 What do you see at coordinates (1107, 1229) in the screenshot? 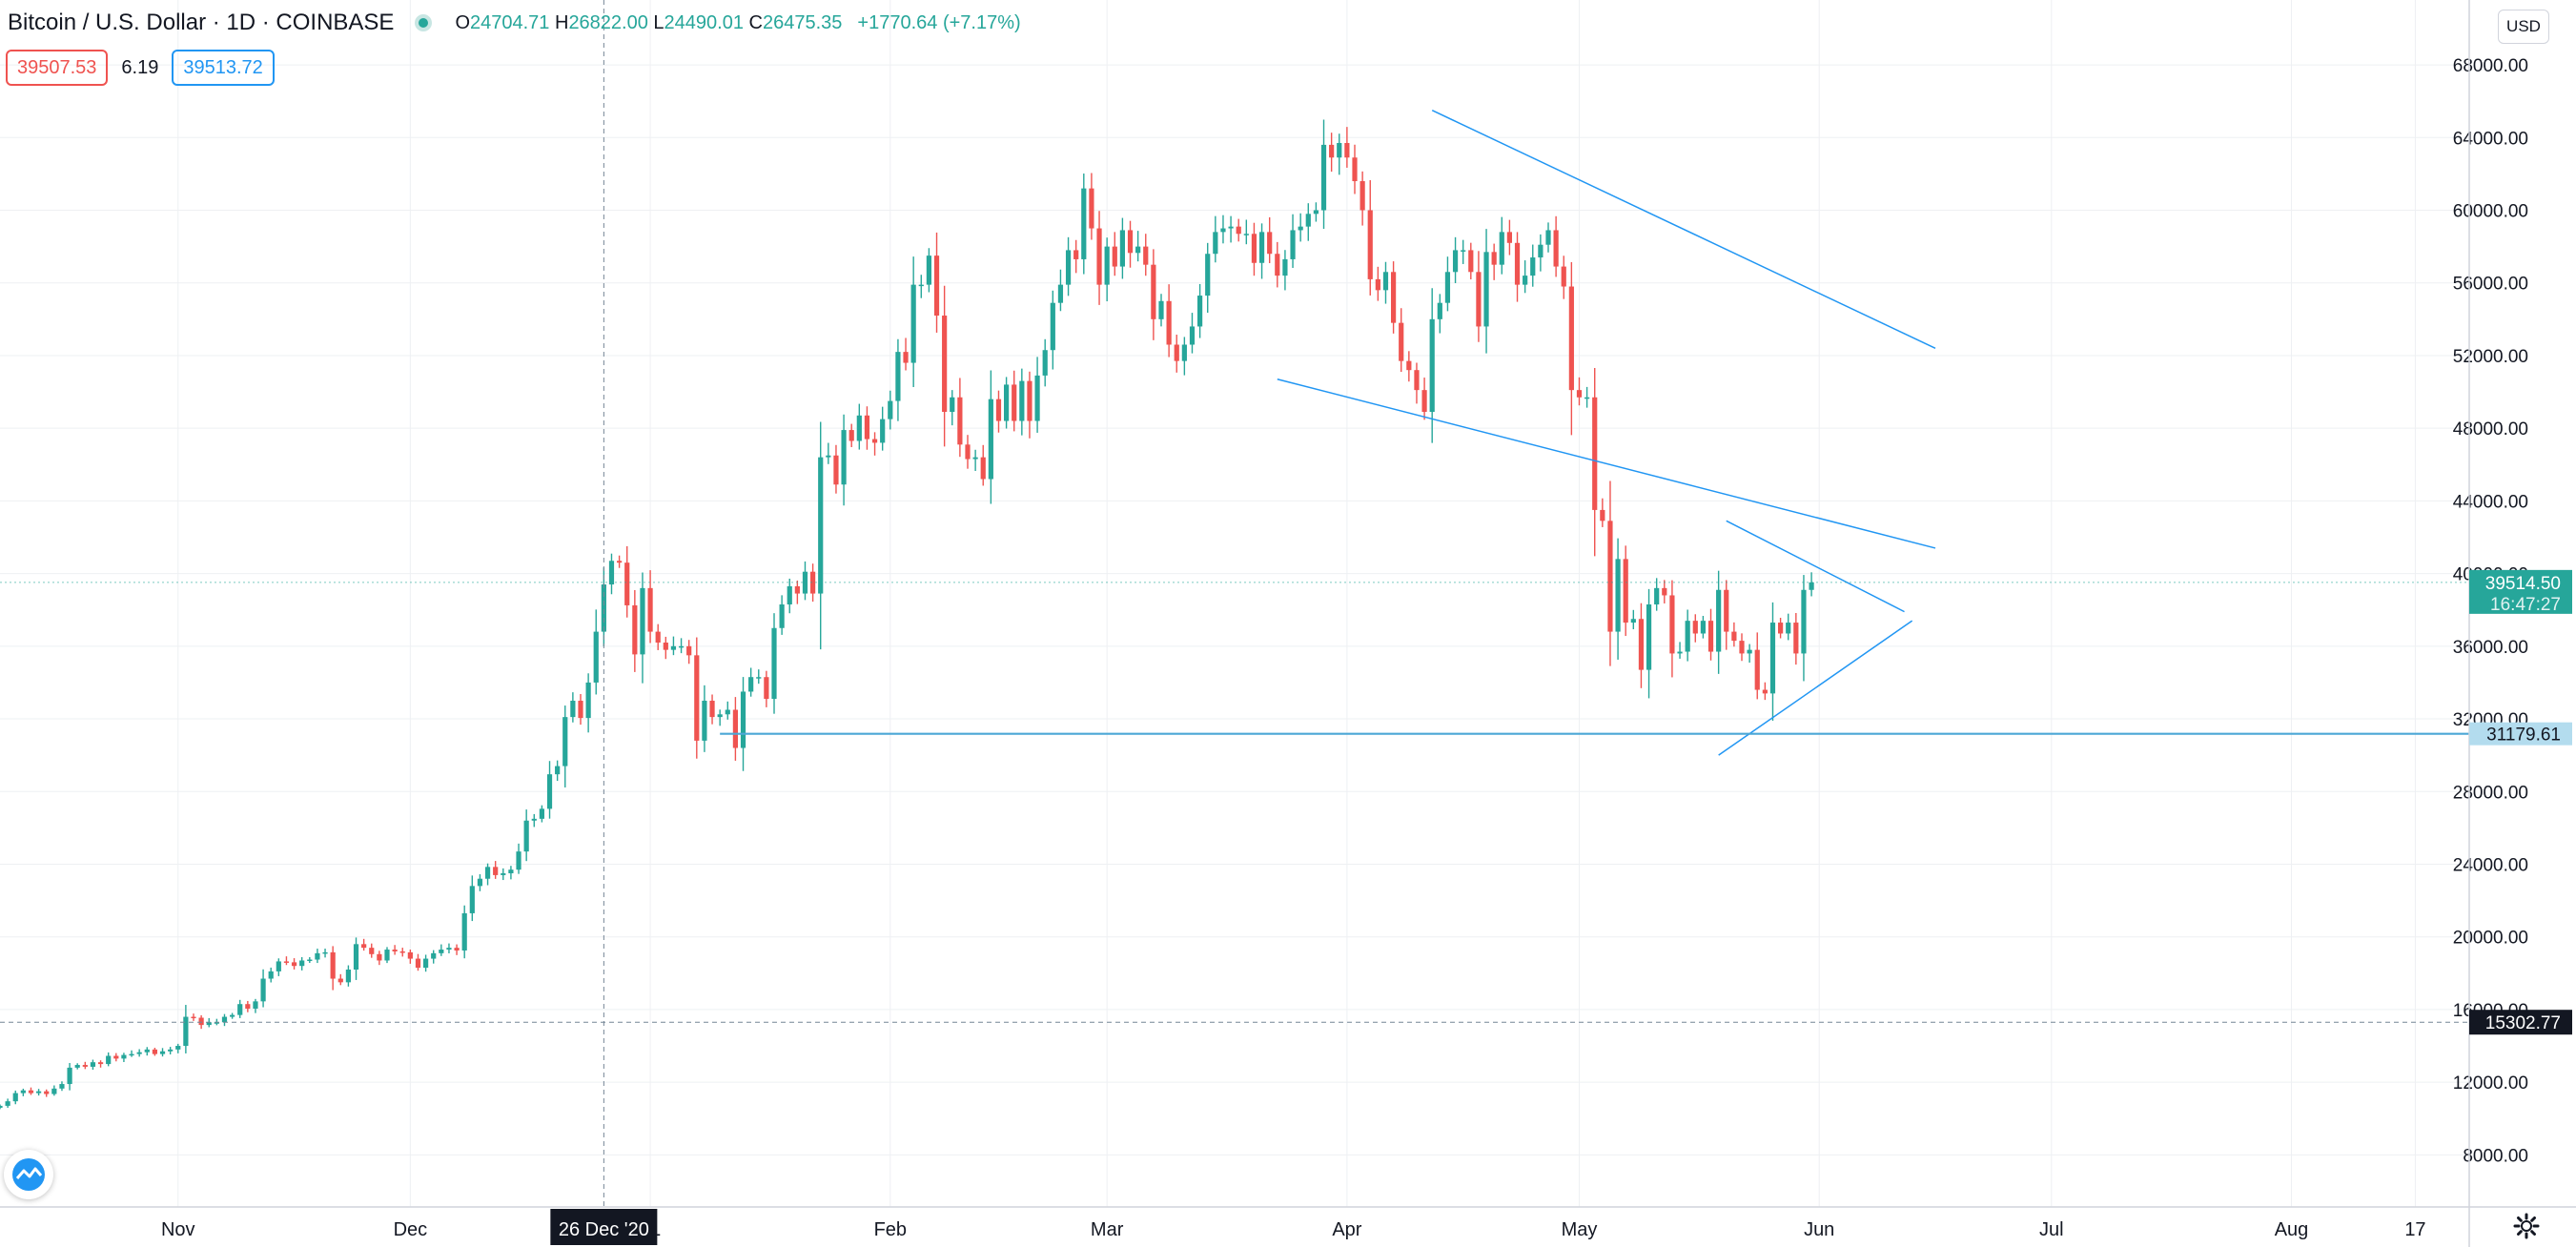
I see `x-tick-label: Mar` at bounding box center [1107, 1229].